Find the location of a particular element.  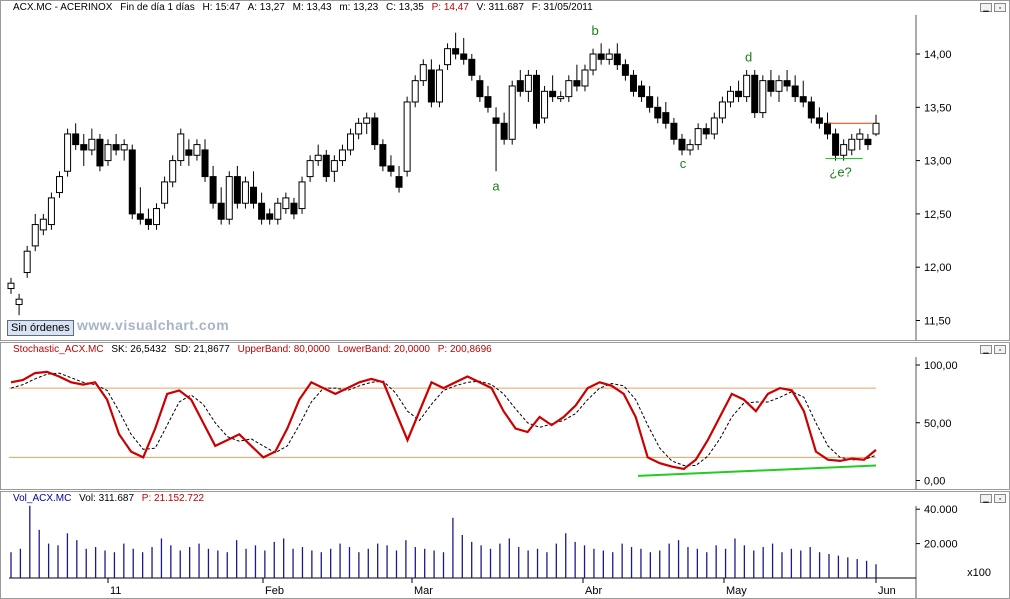

time-label: H: 15:47 is located at coordinates (221, 7).